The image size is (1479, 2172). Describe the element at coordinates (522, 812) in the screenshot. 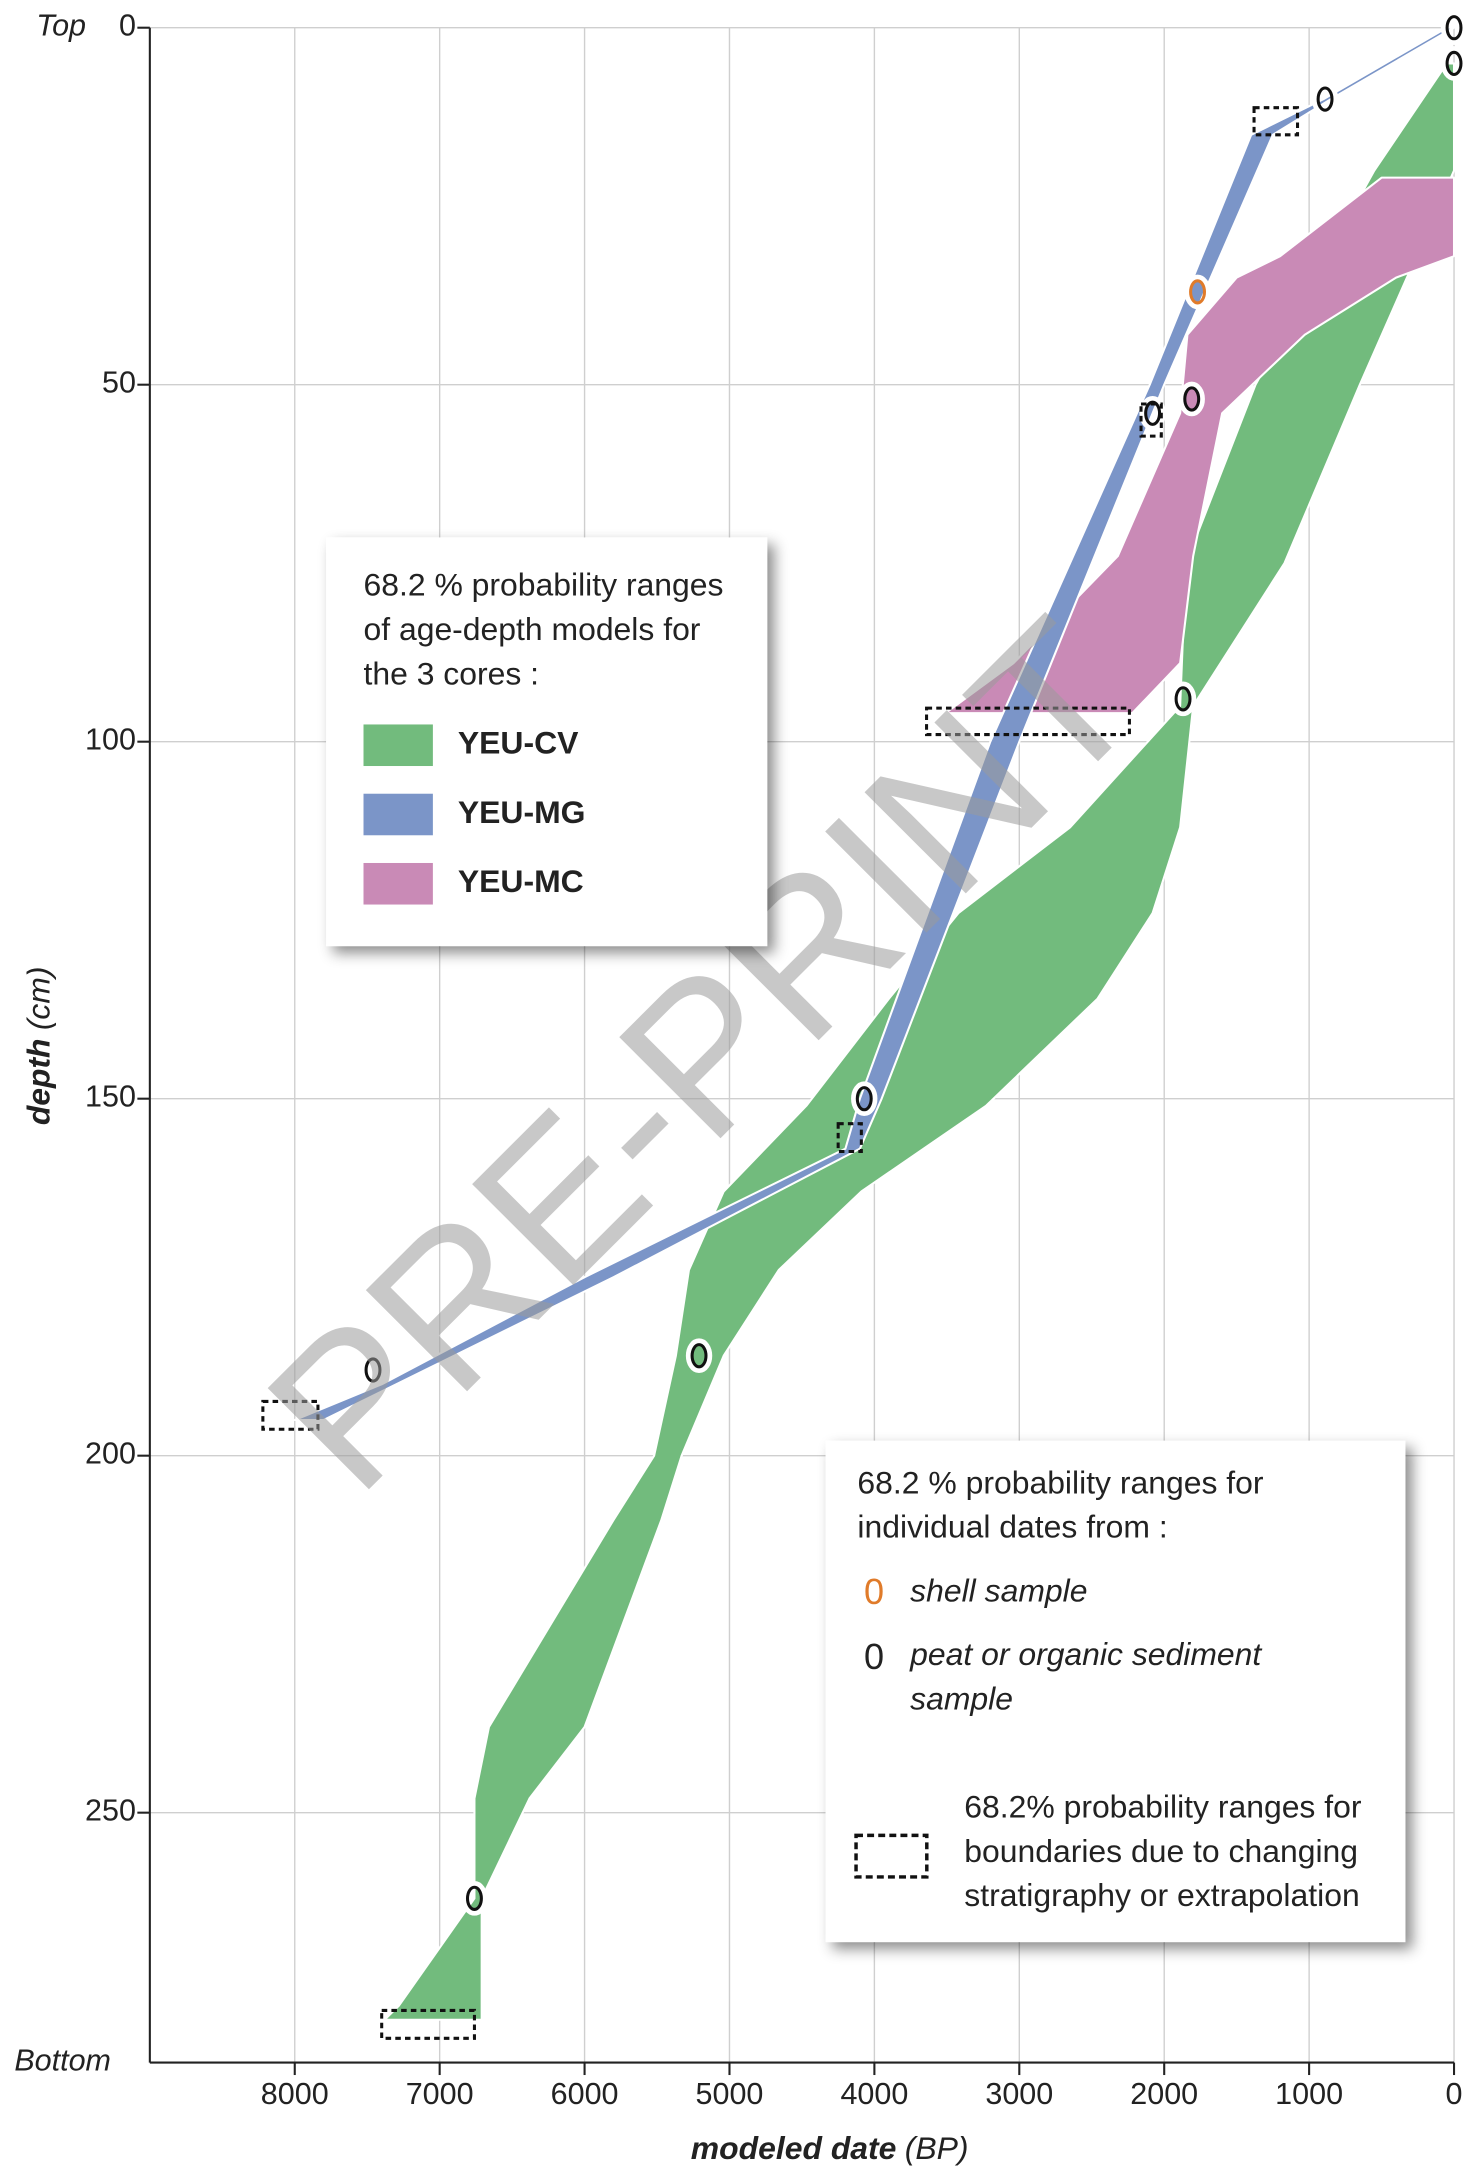

I see `legend-label: YEU-MG` at that location.